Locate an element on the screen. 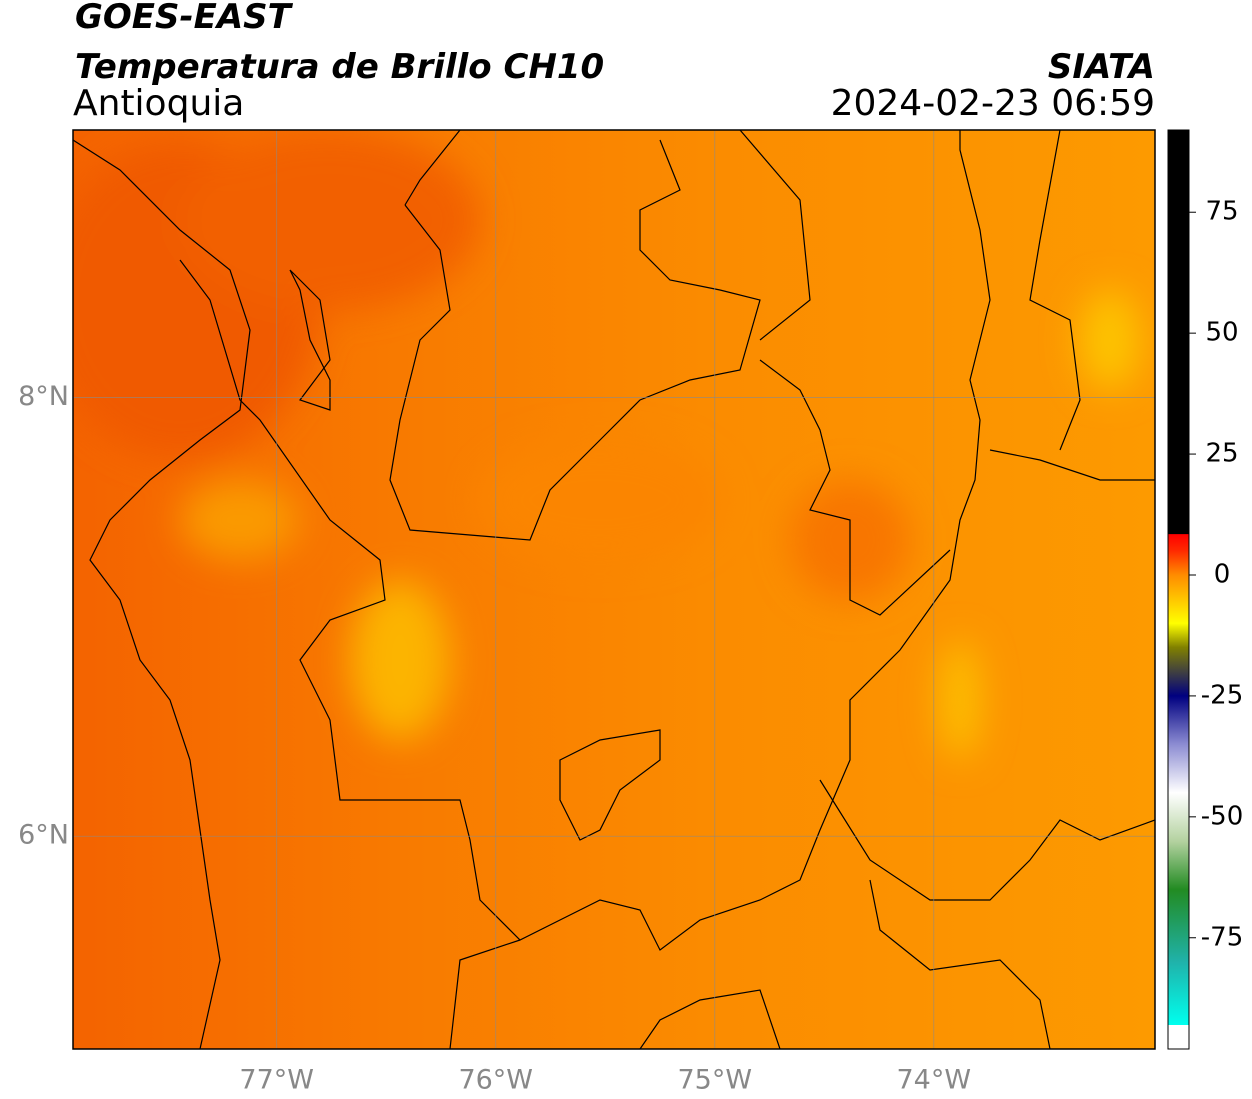  lon-tick-label: 77°W is located at coordinates (276, 1080).